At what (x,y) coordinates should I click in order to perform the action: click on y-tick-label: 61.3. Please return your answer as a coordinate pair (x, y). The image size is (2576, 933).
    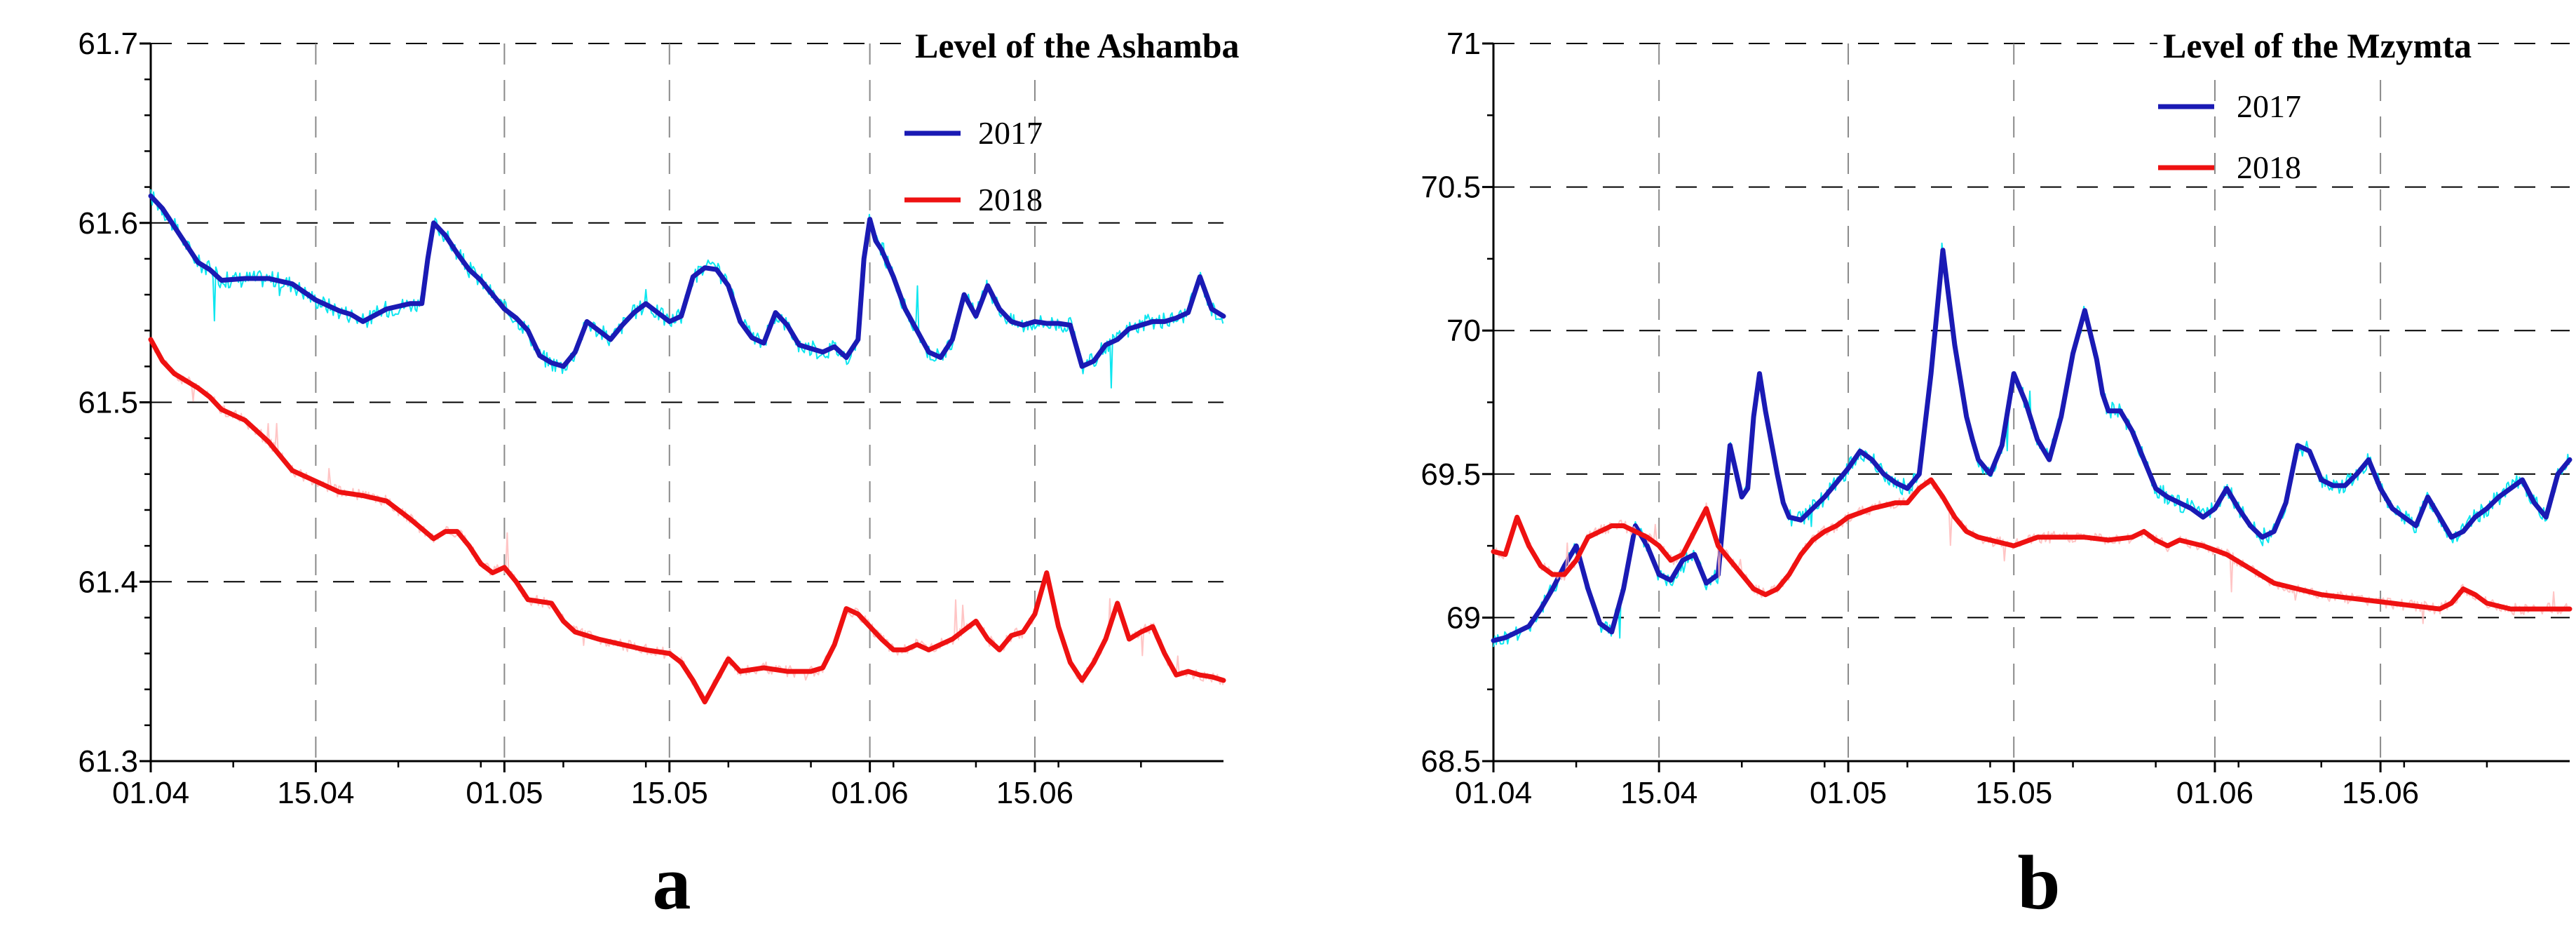
    Looking at the image, I should click on (108, 762).